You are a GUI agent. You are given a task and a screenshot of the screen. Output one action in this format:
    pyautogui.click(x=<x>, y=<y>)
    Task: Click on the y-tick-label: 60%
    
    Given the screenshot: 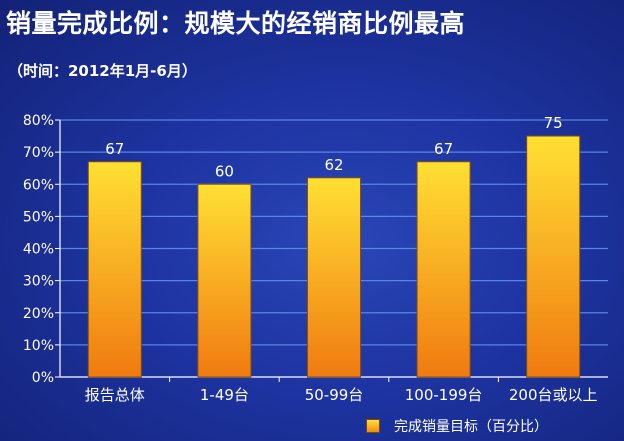 What is the action you would take?
    pyautogui.click(x=38, y=185)
    